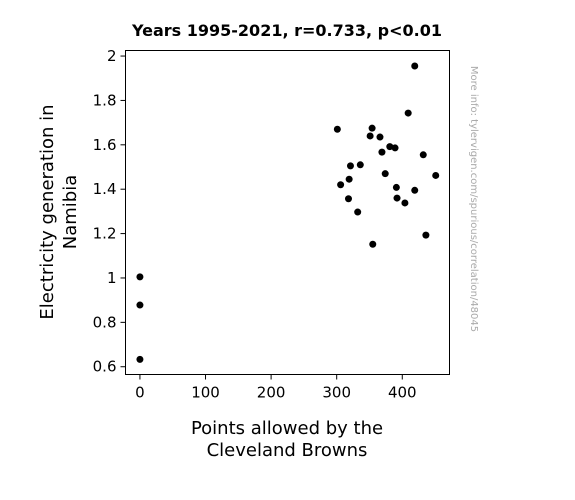 The image size is (575, 500). I want to click on x-tick-label: 200, so click(271, 393).